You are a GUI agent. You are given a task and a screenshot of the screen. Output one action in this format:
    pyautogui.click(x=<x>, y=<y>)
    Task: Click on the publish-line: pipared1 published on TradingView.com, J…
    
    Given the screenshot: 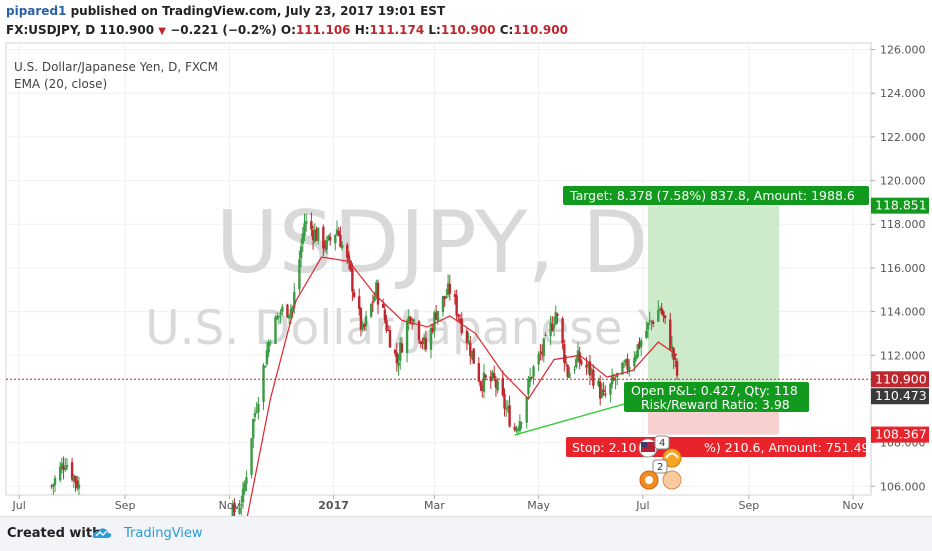 What is the action you would take?
    pyautogui.click(x=225, y=11)
    